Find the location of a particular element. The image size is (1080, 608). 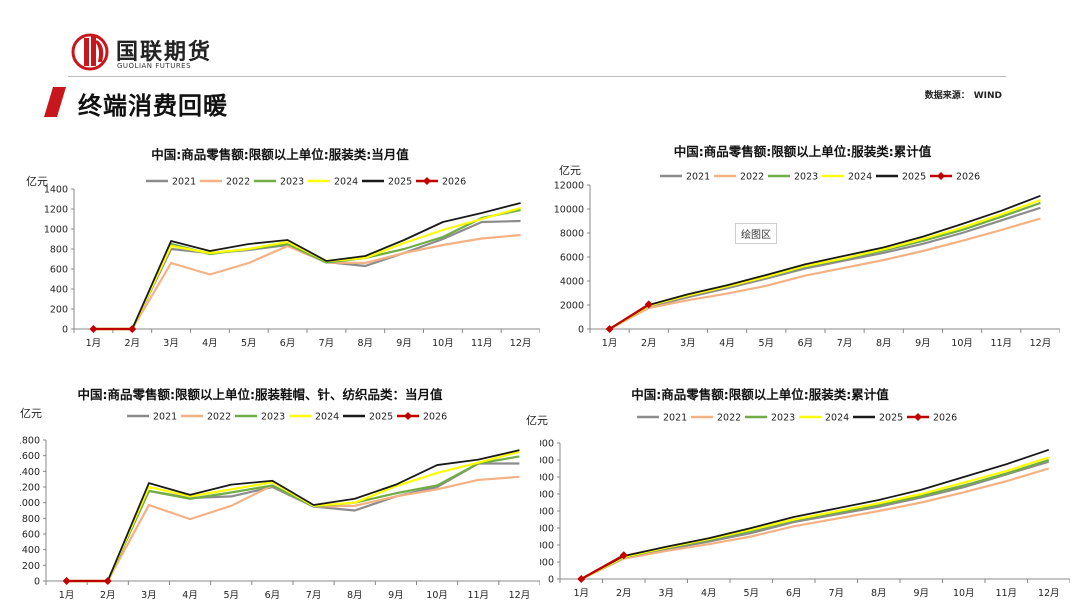

series-line-2021 is located at coordinates (825, 268).